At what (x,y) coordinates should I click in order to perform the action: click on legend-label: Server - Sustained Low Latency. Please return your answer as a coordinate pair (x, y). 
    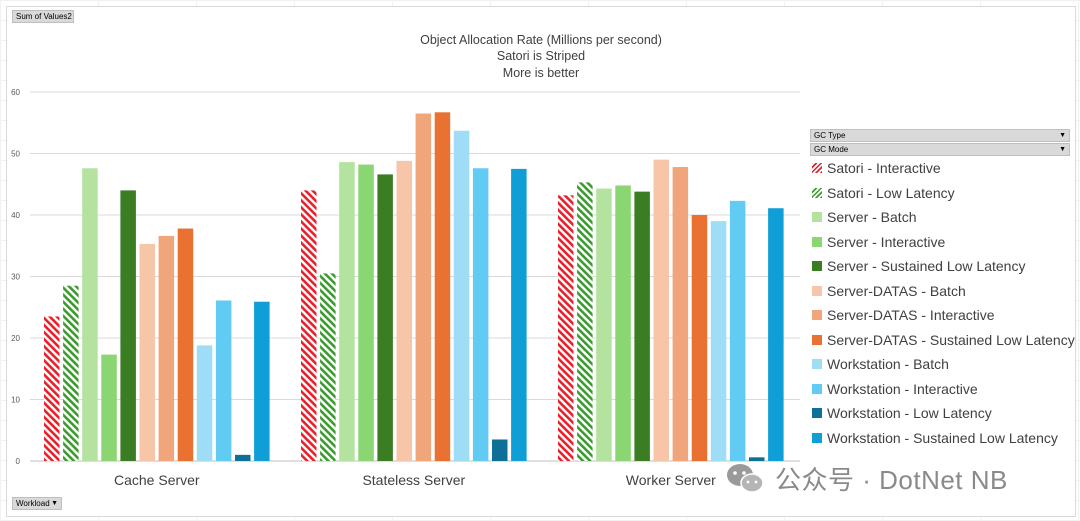
    Looking at the image, I should click on (926, 266).